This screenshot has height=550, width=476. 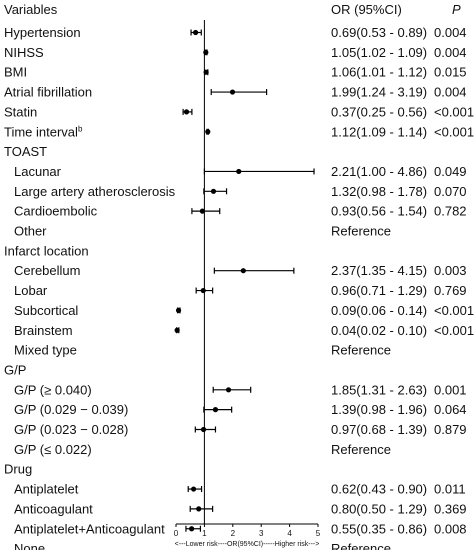 I want to click on row-label: G/P (≥ 0.040), so click(x=53, y=389).